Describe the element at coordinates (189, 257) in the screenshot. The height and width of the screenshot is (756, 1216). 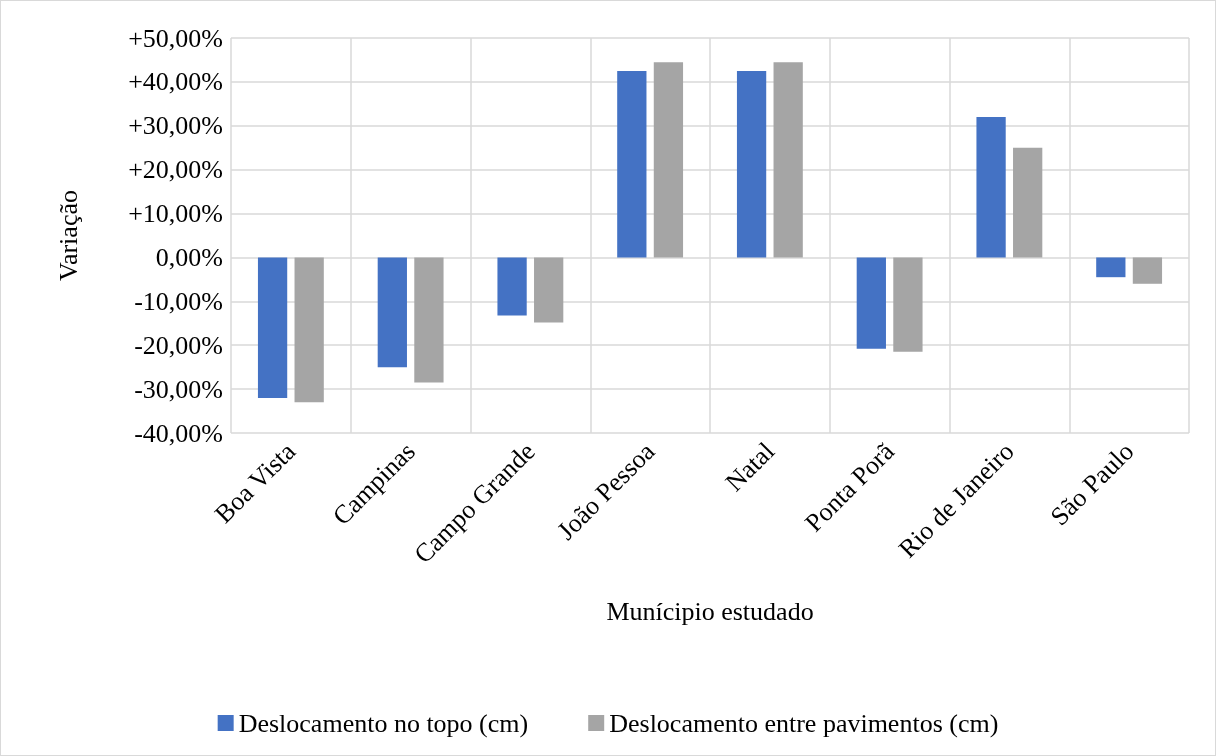
I see `y-tick-label: 0,00%` at that location.